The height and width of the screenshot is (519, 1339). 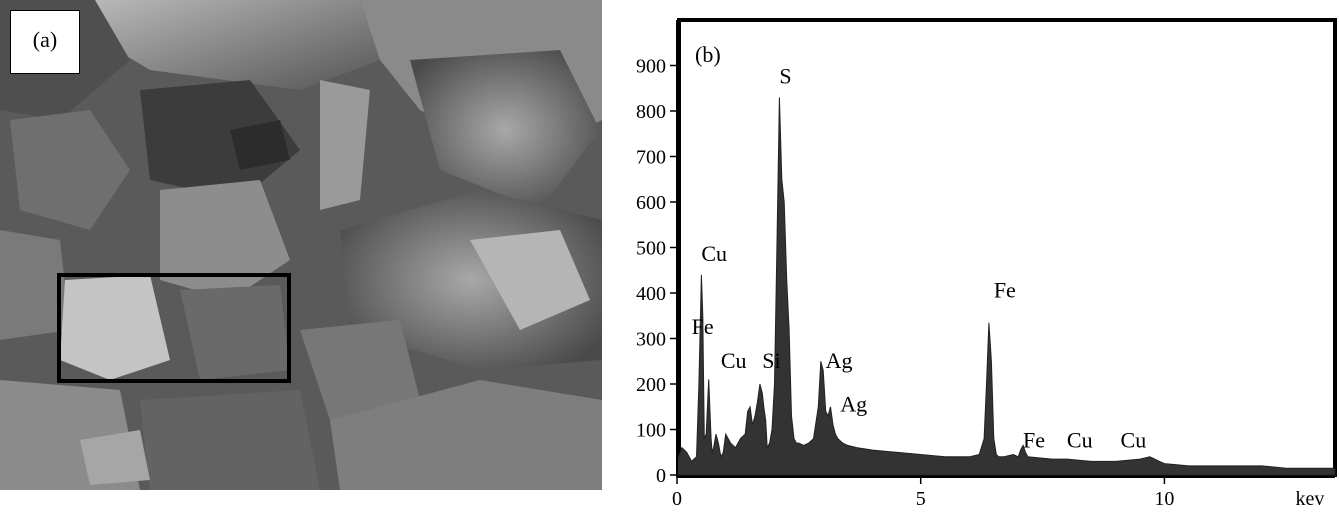 I want to click on y-tick-label: 700, so click(x=651, y=158).